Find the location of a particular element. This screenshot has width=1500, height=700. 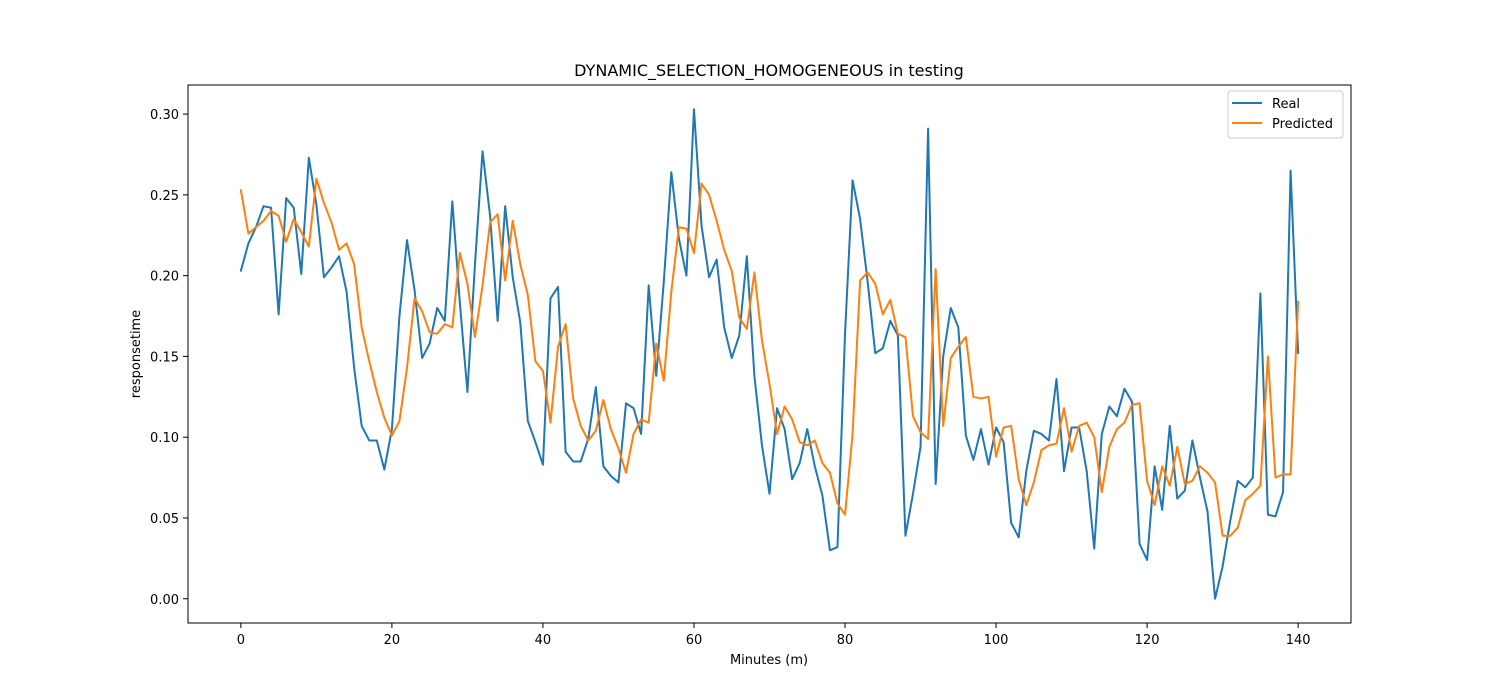

y-tick-label: 0.25 is located at coordinates (164, 196).